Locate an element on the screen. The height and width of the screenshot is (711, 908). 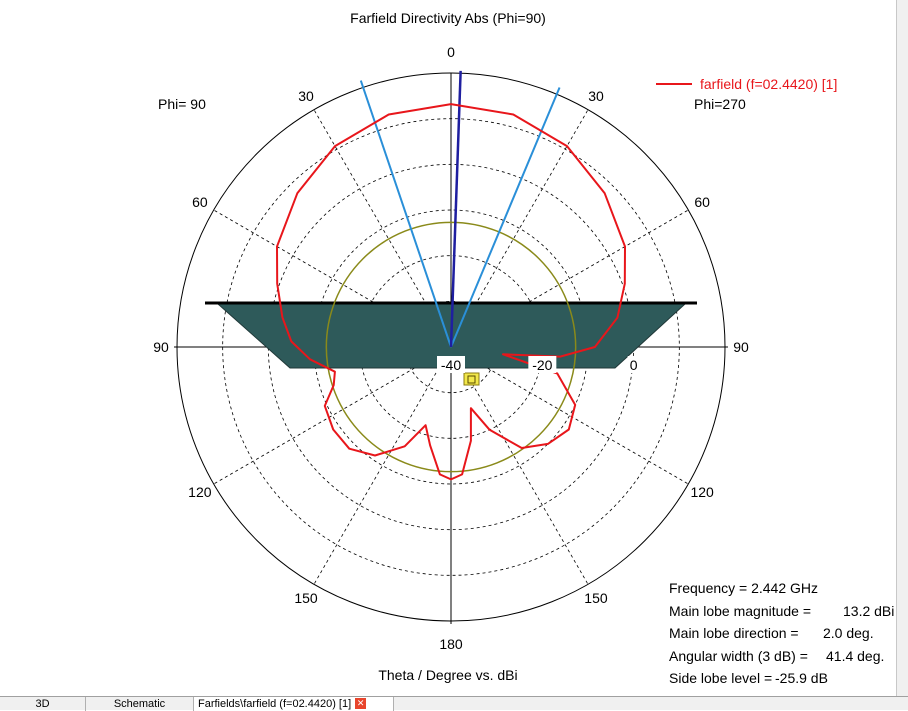
tab-farfield: Farfields\farfield (f=02.4420) [1] ✕ is located at coordinates (294, 704).